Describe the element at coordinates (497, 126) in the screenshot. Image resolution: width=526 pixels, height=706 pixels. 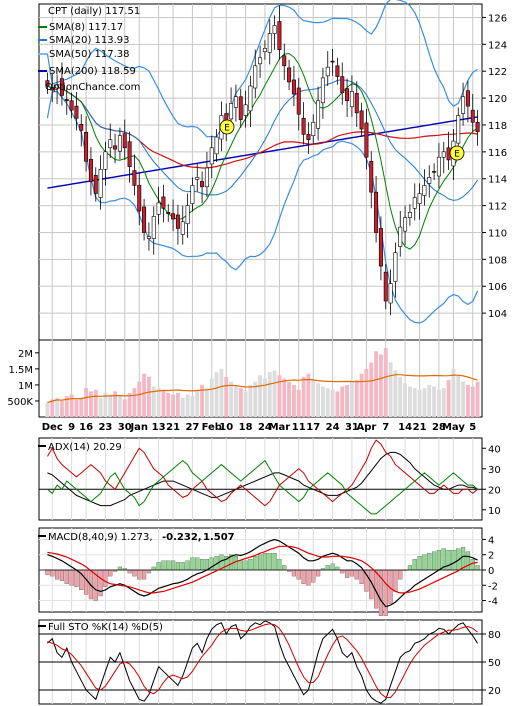
I see `y-tick-label: 118` at that location.